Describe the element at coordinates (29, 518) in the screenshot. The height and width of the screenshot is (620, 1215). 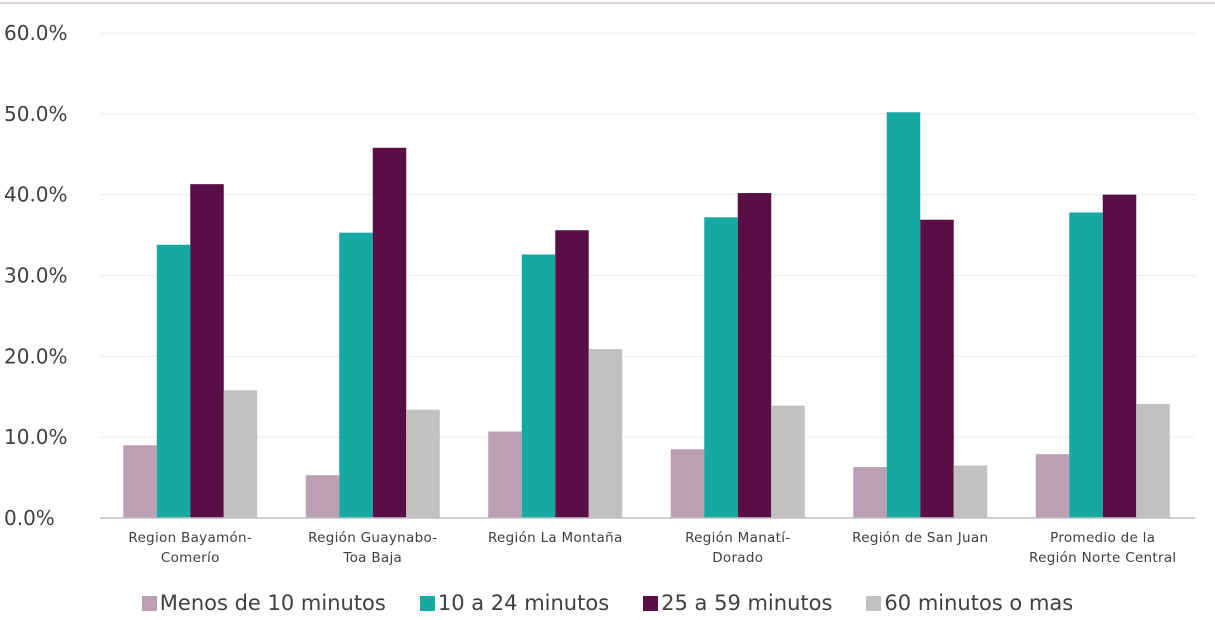
I see `y-tick-label: 0.0%` at that location.